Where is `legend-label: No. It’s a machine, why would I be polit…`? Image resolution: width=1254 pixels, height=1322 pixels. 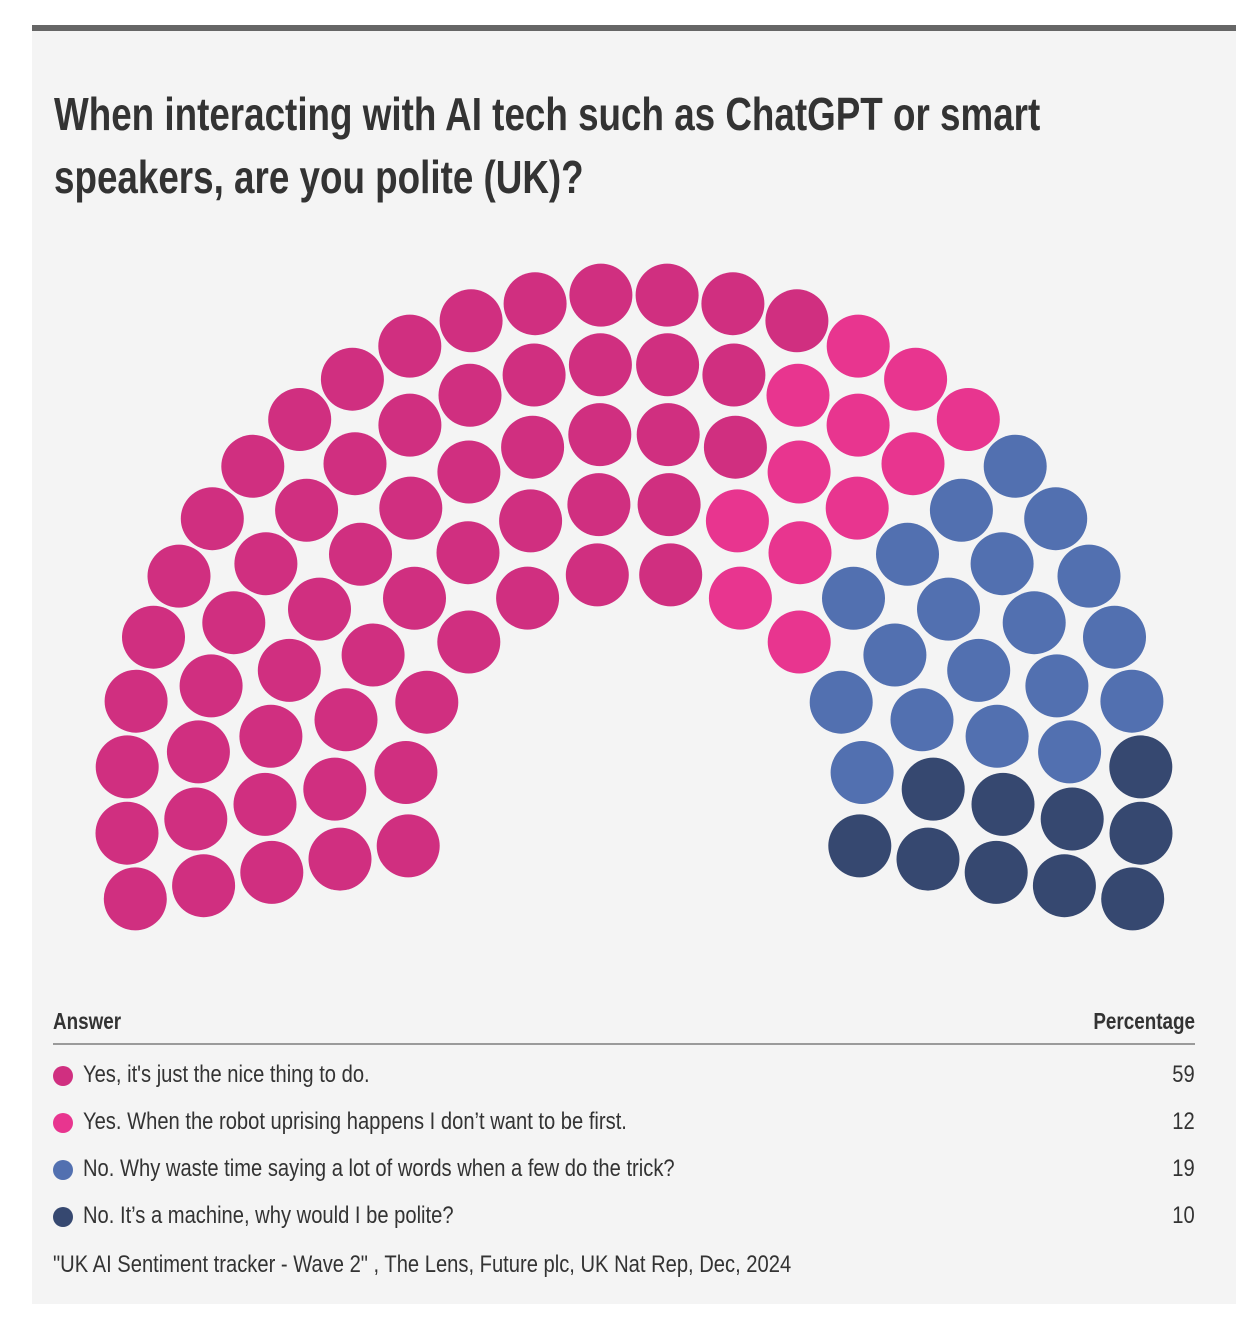 legend-label: No. It’s a machine, why would I be polit… is located at coordinates (268, 1215).